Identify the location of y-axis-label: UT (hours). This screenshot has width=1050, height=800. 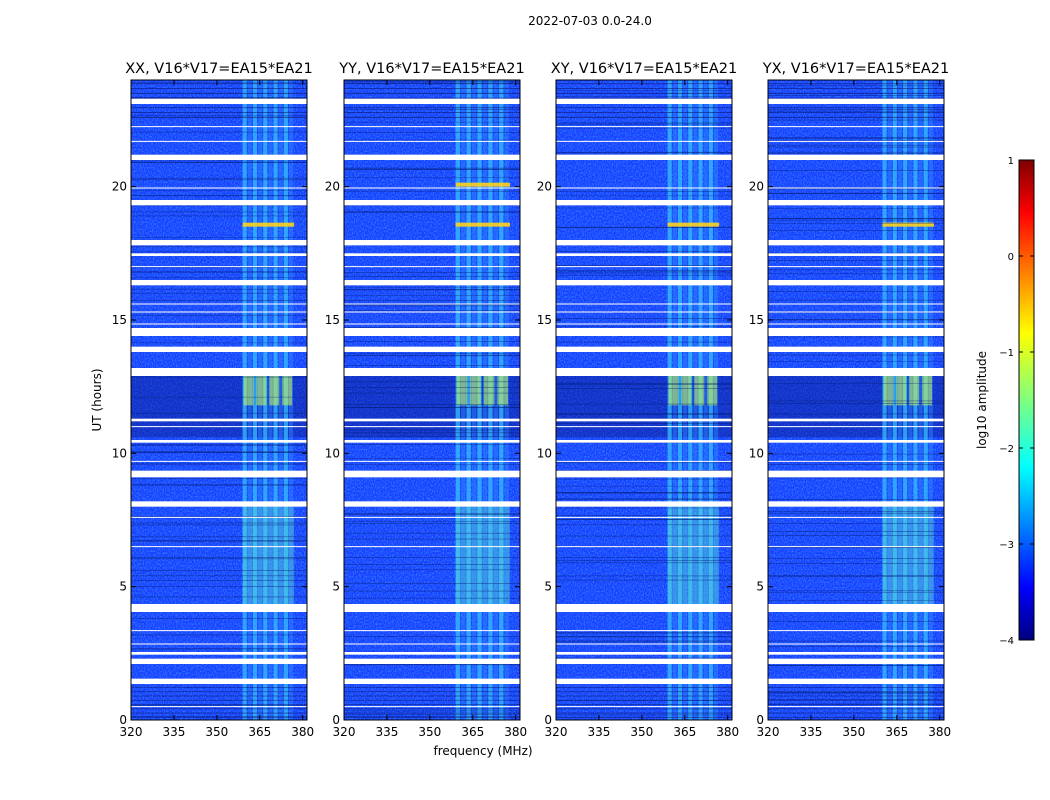
(97, 399).